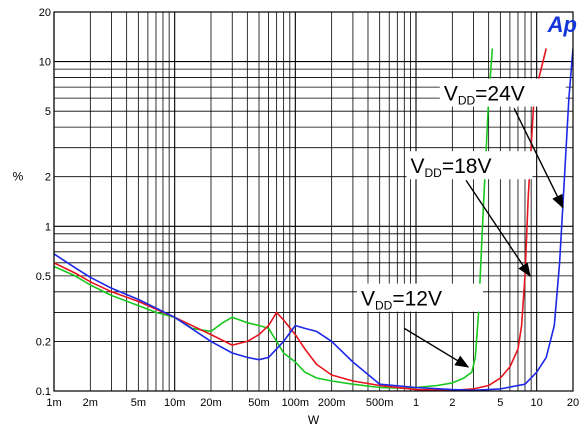 This screenshot has height=441, width=581. What do you see at coordinates (18, 176) in the screenshot?
I see `y-axis-label: %` at bounding box center [18, 176].